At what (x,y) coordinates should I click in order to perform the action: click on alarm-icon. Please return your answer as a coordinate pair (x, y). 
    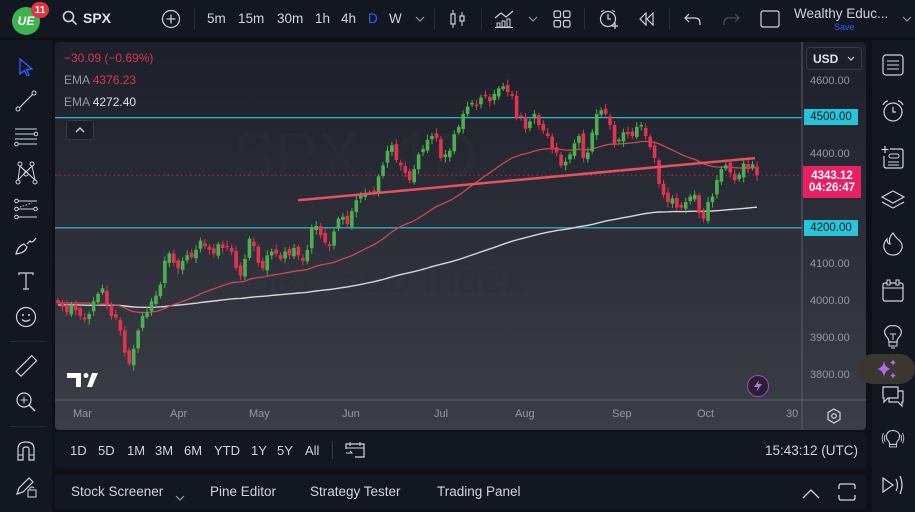
    Looking at the image, I should click on (893, 111).